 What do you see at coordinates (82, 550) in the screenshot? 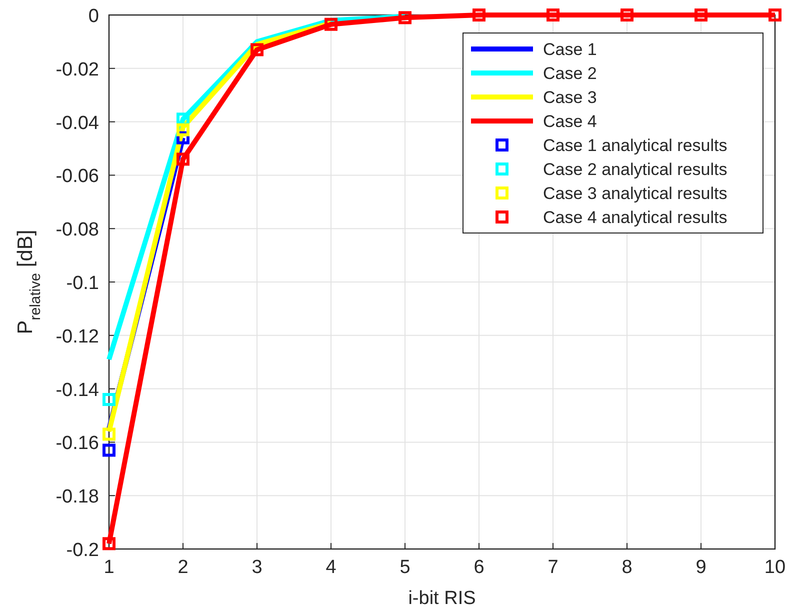
I see `y-tick-label: -0.2` at bounding box center [82, 550].